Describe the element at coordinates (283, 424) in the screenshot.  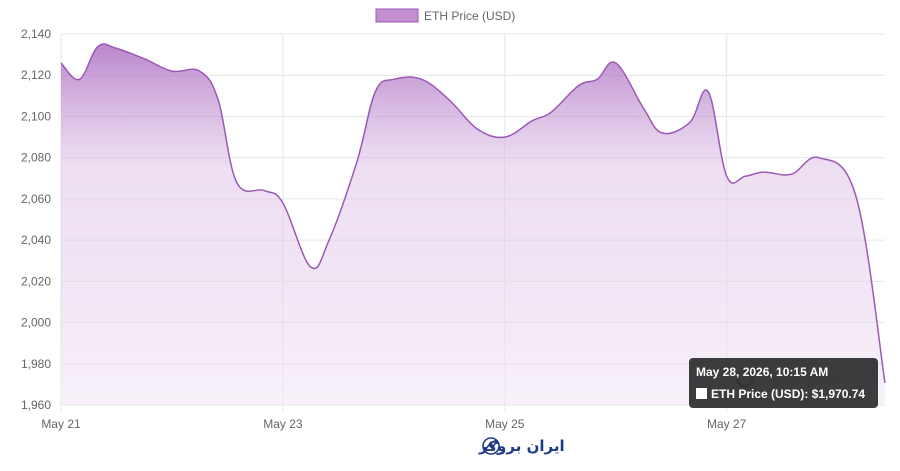
I see `x-tick-label: May 23` at that location.